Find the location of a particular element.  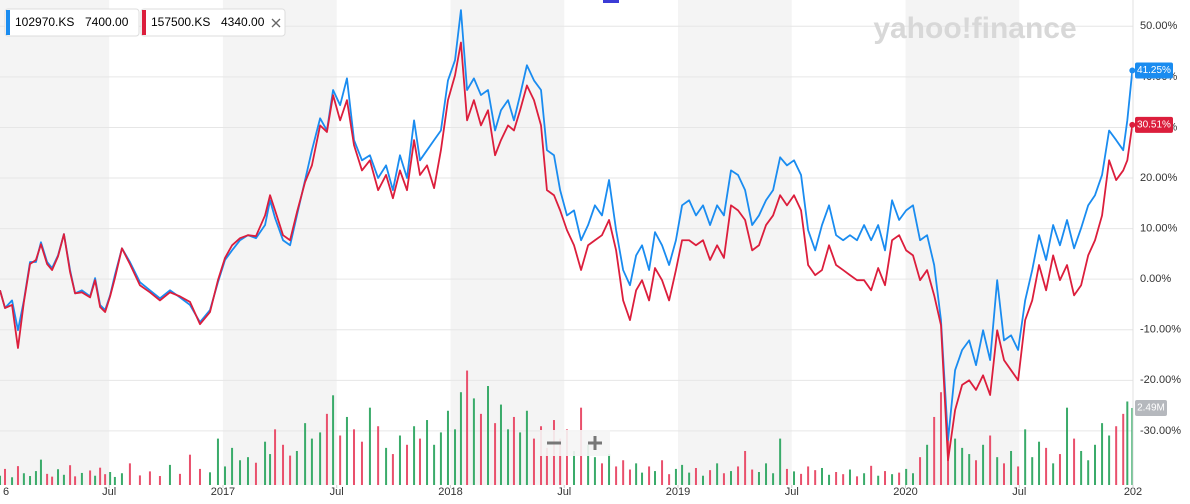

x-tick-label: 2017 is located at coordinates (223, 492).